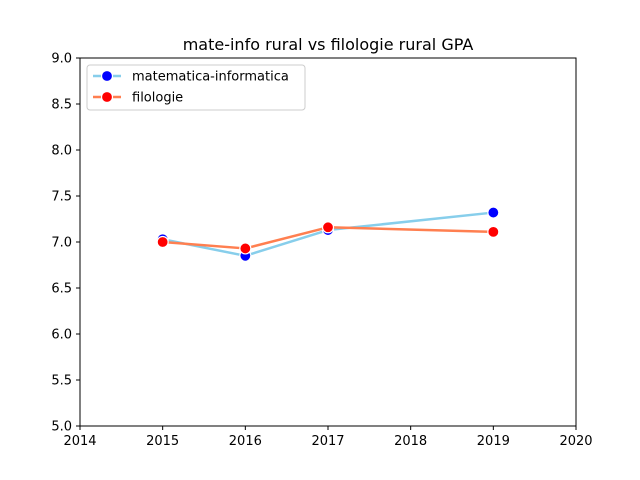 This screenshot has width=640, height=480. I want to click on x-tick-label: 2017, so click(327, 441).